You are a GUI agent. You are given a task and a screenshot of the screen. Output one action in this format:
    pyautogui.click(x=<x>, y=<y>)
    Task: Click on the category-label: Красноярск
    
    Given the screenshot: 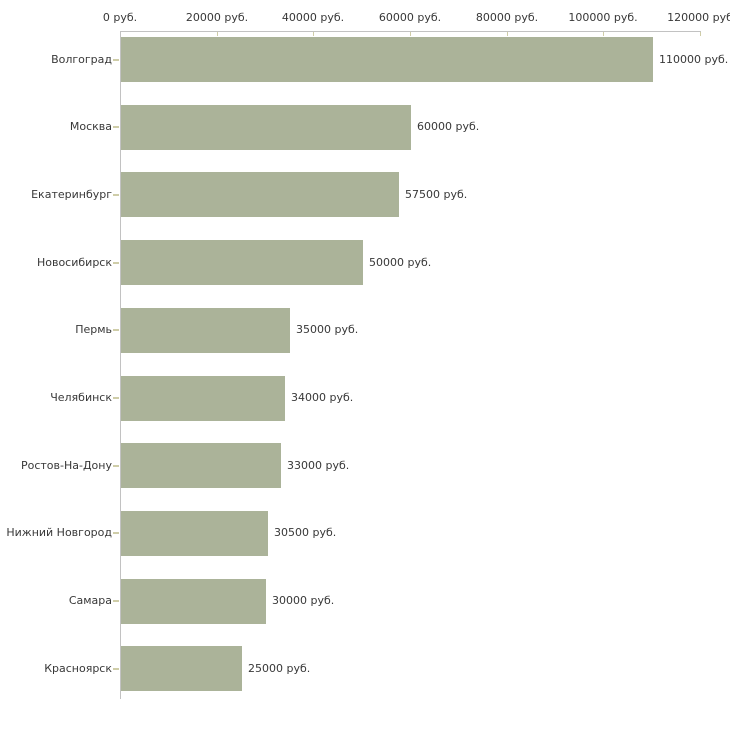 What is the action you would take?
    pyautogui.click(x=78, y=668)
    